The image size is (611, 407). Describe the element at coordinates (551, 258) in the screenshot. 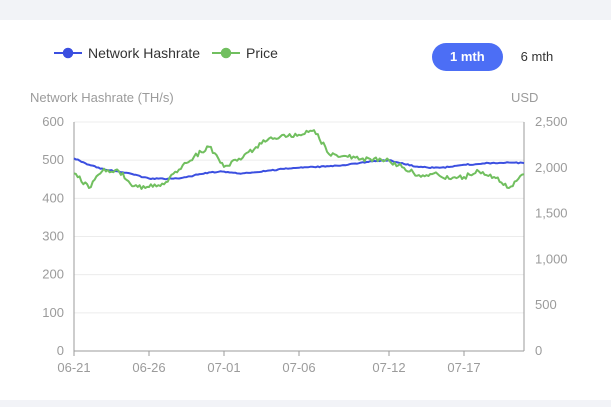

I see `right-tick-label: 1,000` at that location.